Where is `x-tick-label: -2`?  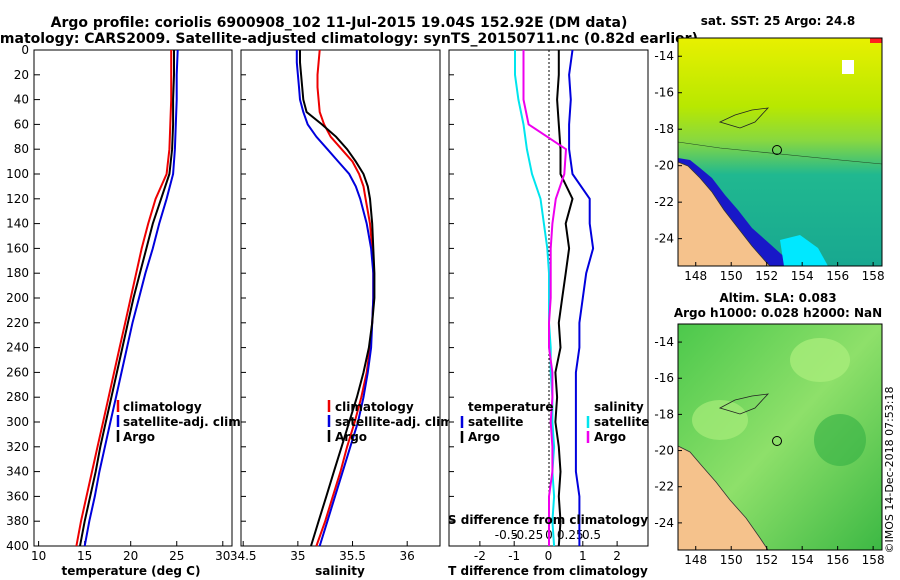
x-tick-label: -2 is located at coordinates (480, 556).